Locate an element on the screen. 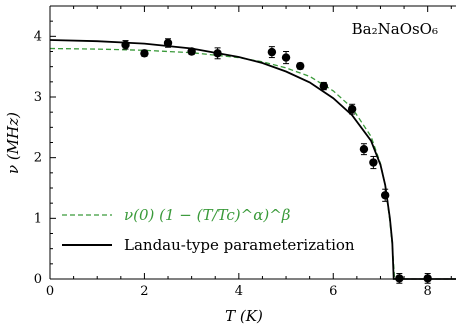  x-tick-label: 8 is located at coordinates (428, 291).